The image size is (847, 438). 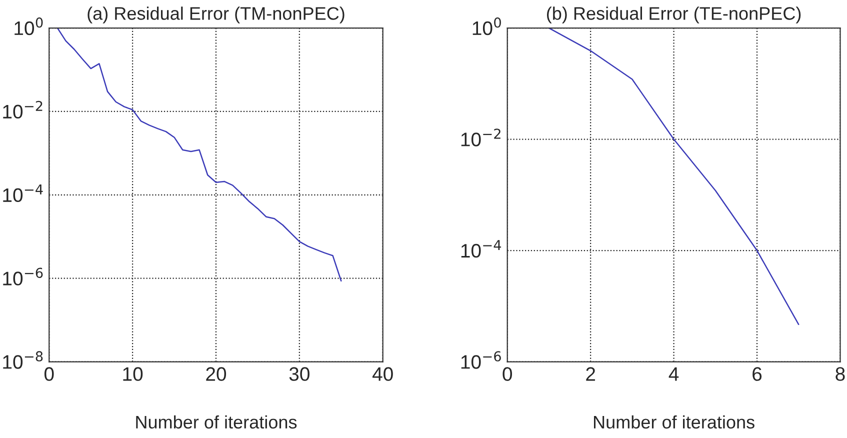 What do you see at coordinates (673, 15) in the screenshot?
I see `chart-title: (b) Residual Error (TE-nonPEC)` at bounding box center [673, 15].